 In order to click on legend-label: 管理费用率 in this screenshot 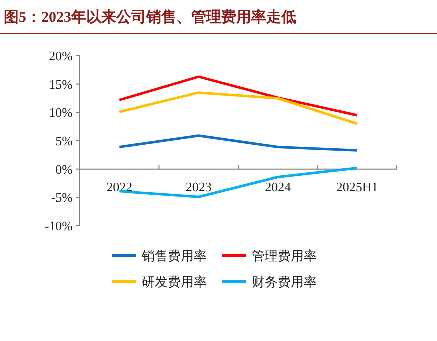, I will do `click(284, 256)`.